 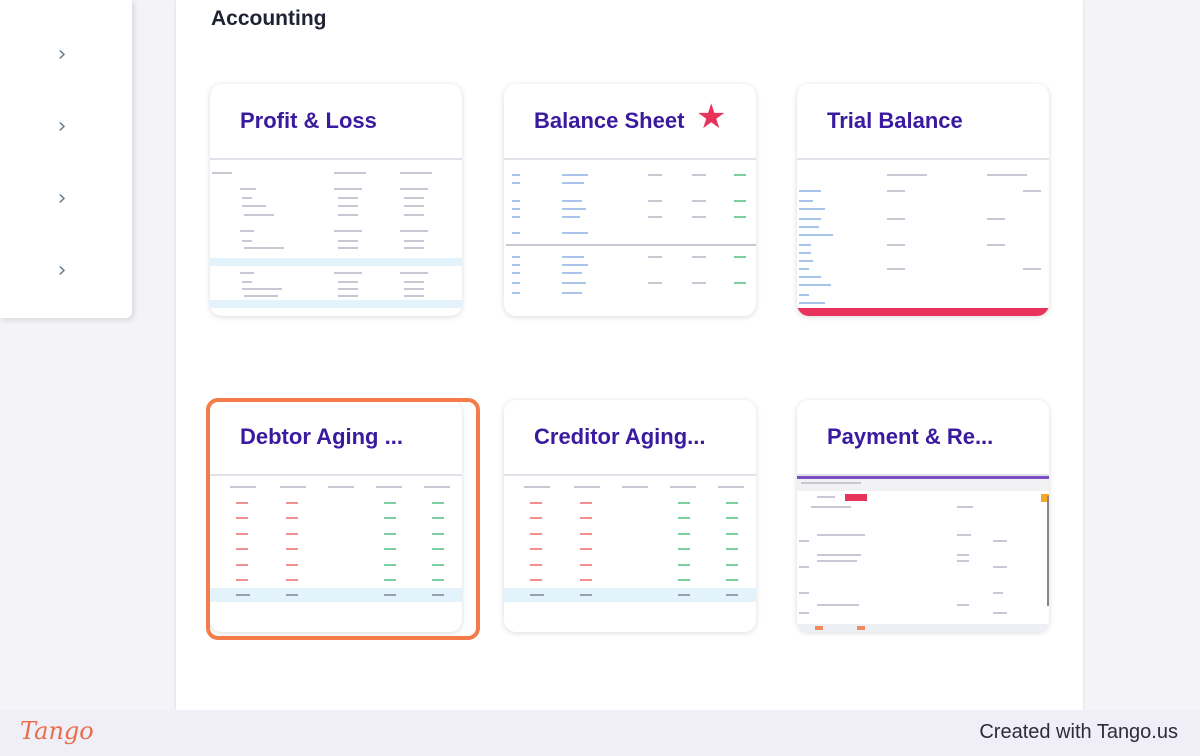 I want to click on report-card-balance-sheet: Balance Sheet ★, so click(x=630, y=200).